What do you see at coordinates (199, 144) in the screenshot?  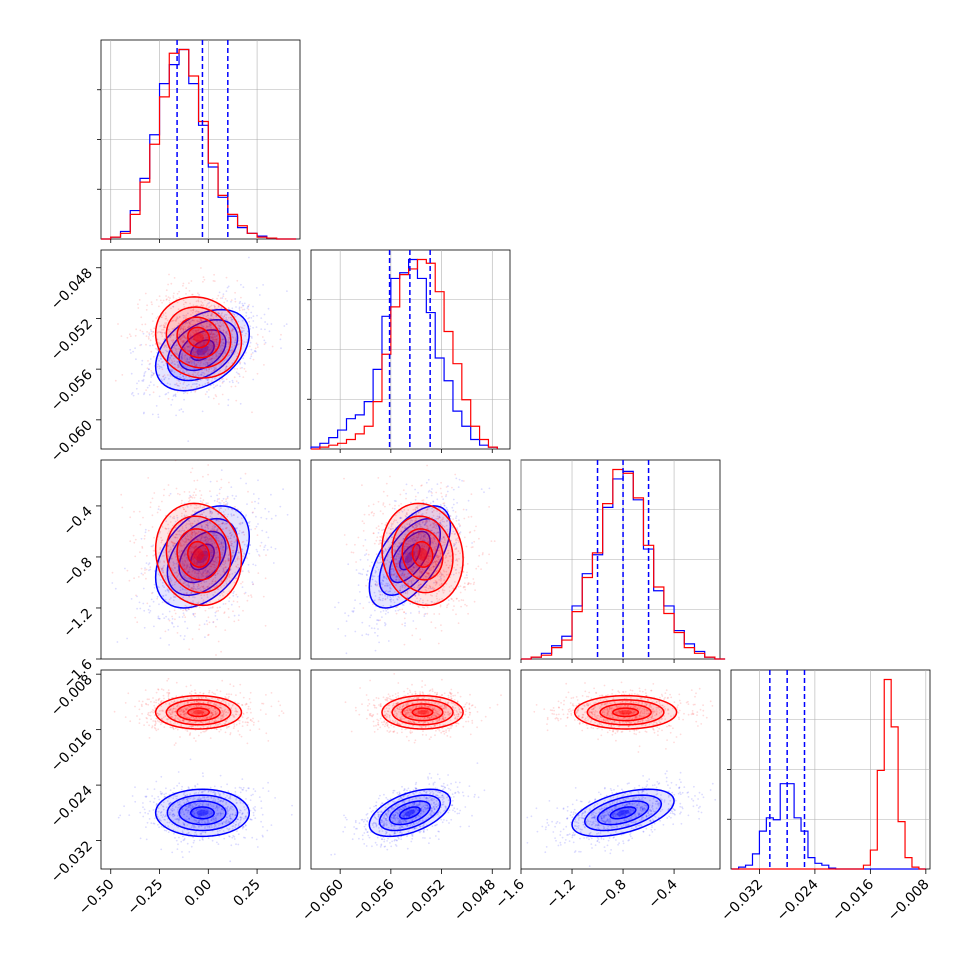 I see `histogram-red-series` at bounding box center [199, 144].